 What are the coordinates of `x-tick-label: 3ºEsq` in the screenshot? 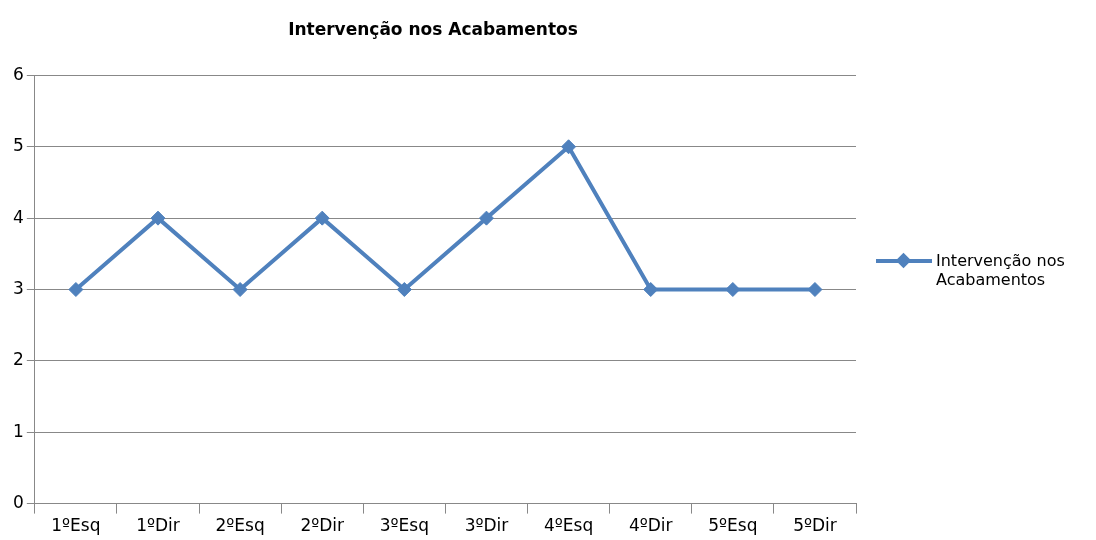 It's located at (404, 525).